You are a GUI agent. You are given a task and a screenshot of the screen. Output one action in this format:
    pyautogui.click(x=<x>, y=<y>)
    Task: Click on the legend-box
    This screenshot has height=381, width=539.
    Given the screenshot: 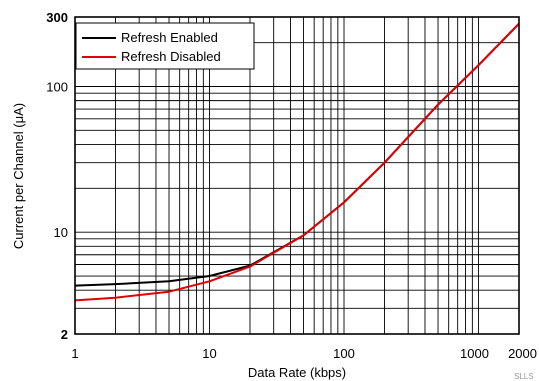 What is the action you would take?
    pyautogui.click(x=165, y=46)
    